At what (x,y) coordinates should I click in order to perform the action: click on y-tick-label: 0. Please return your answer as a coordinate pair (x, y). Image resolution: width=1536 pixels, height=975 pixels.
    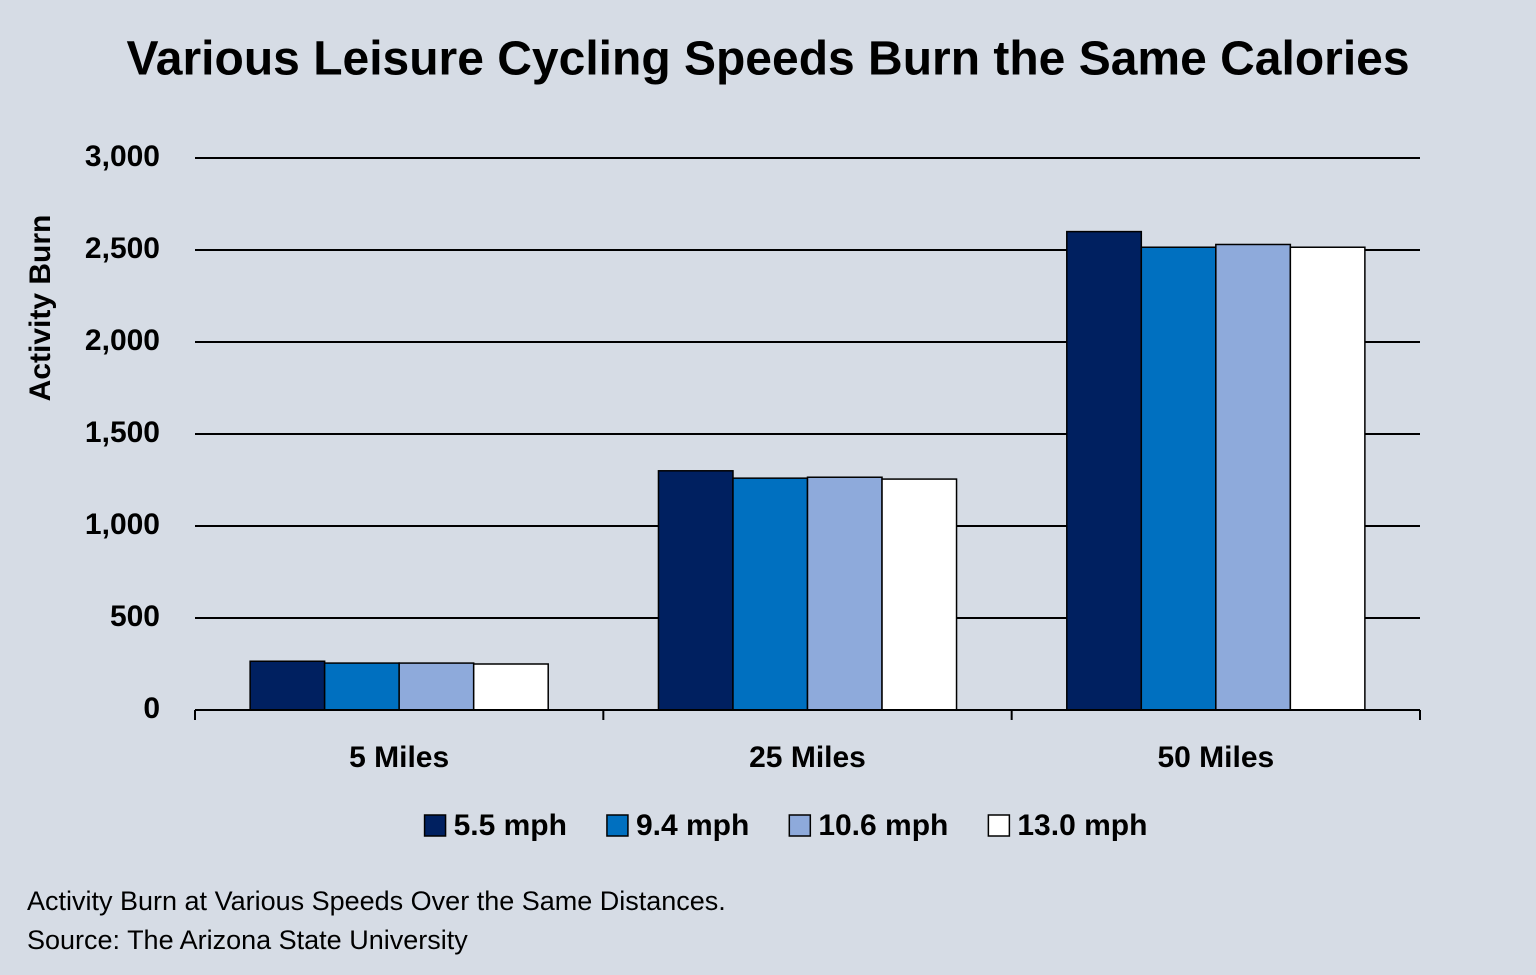
    Looking at the image, I should click on (151, 708).